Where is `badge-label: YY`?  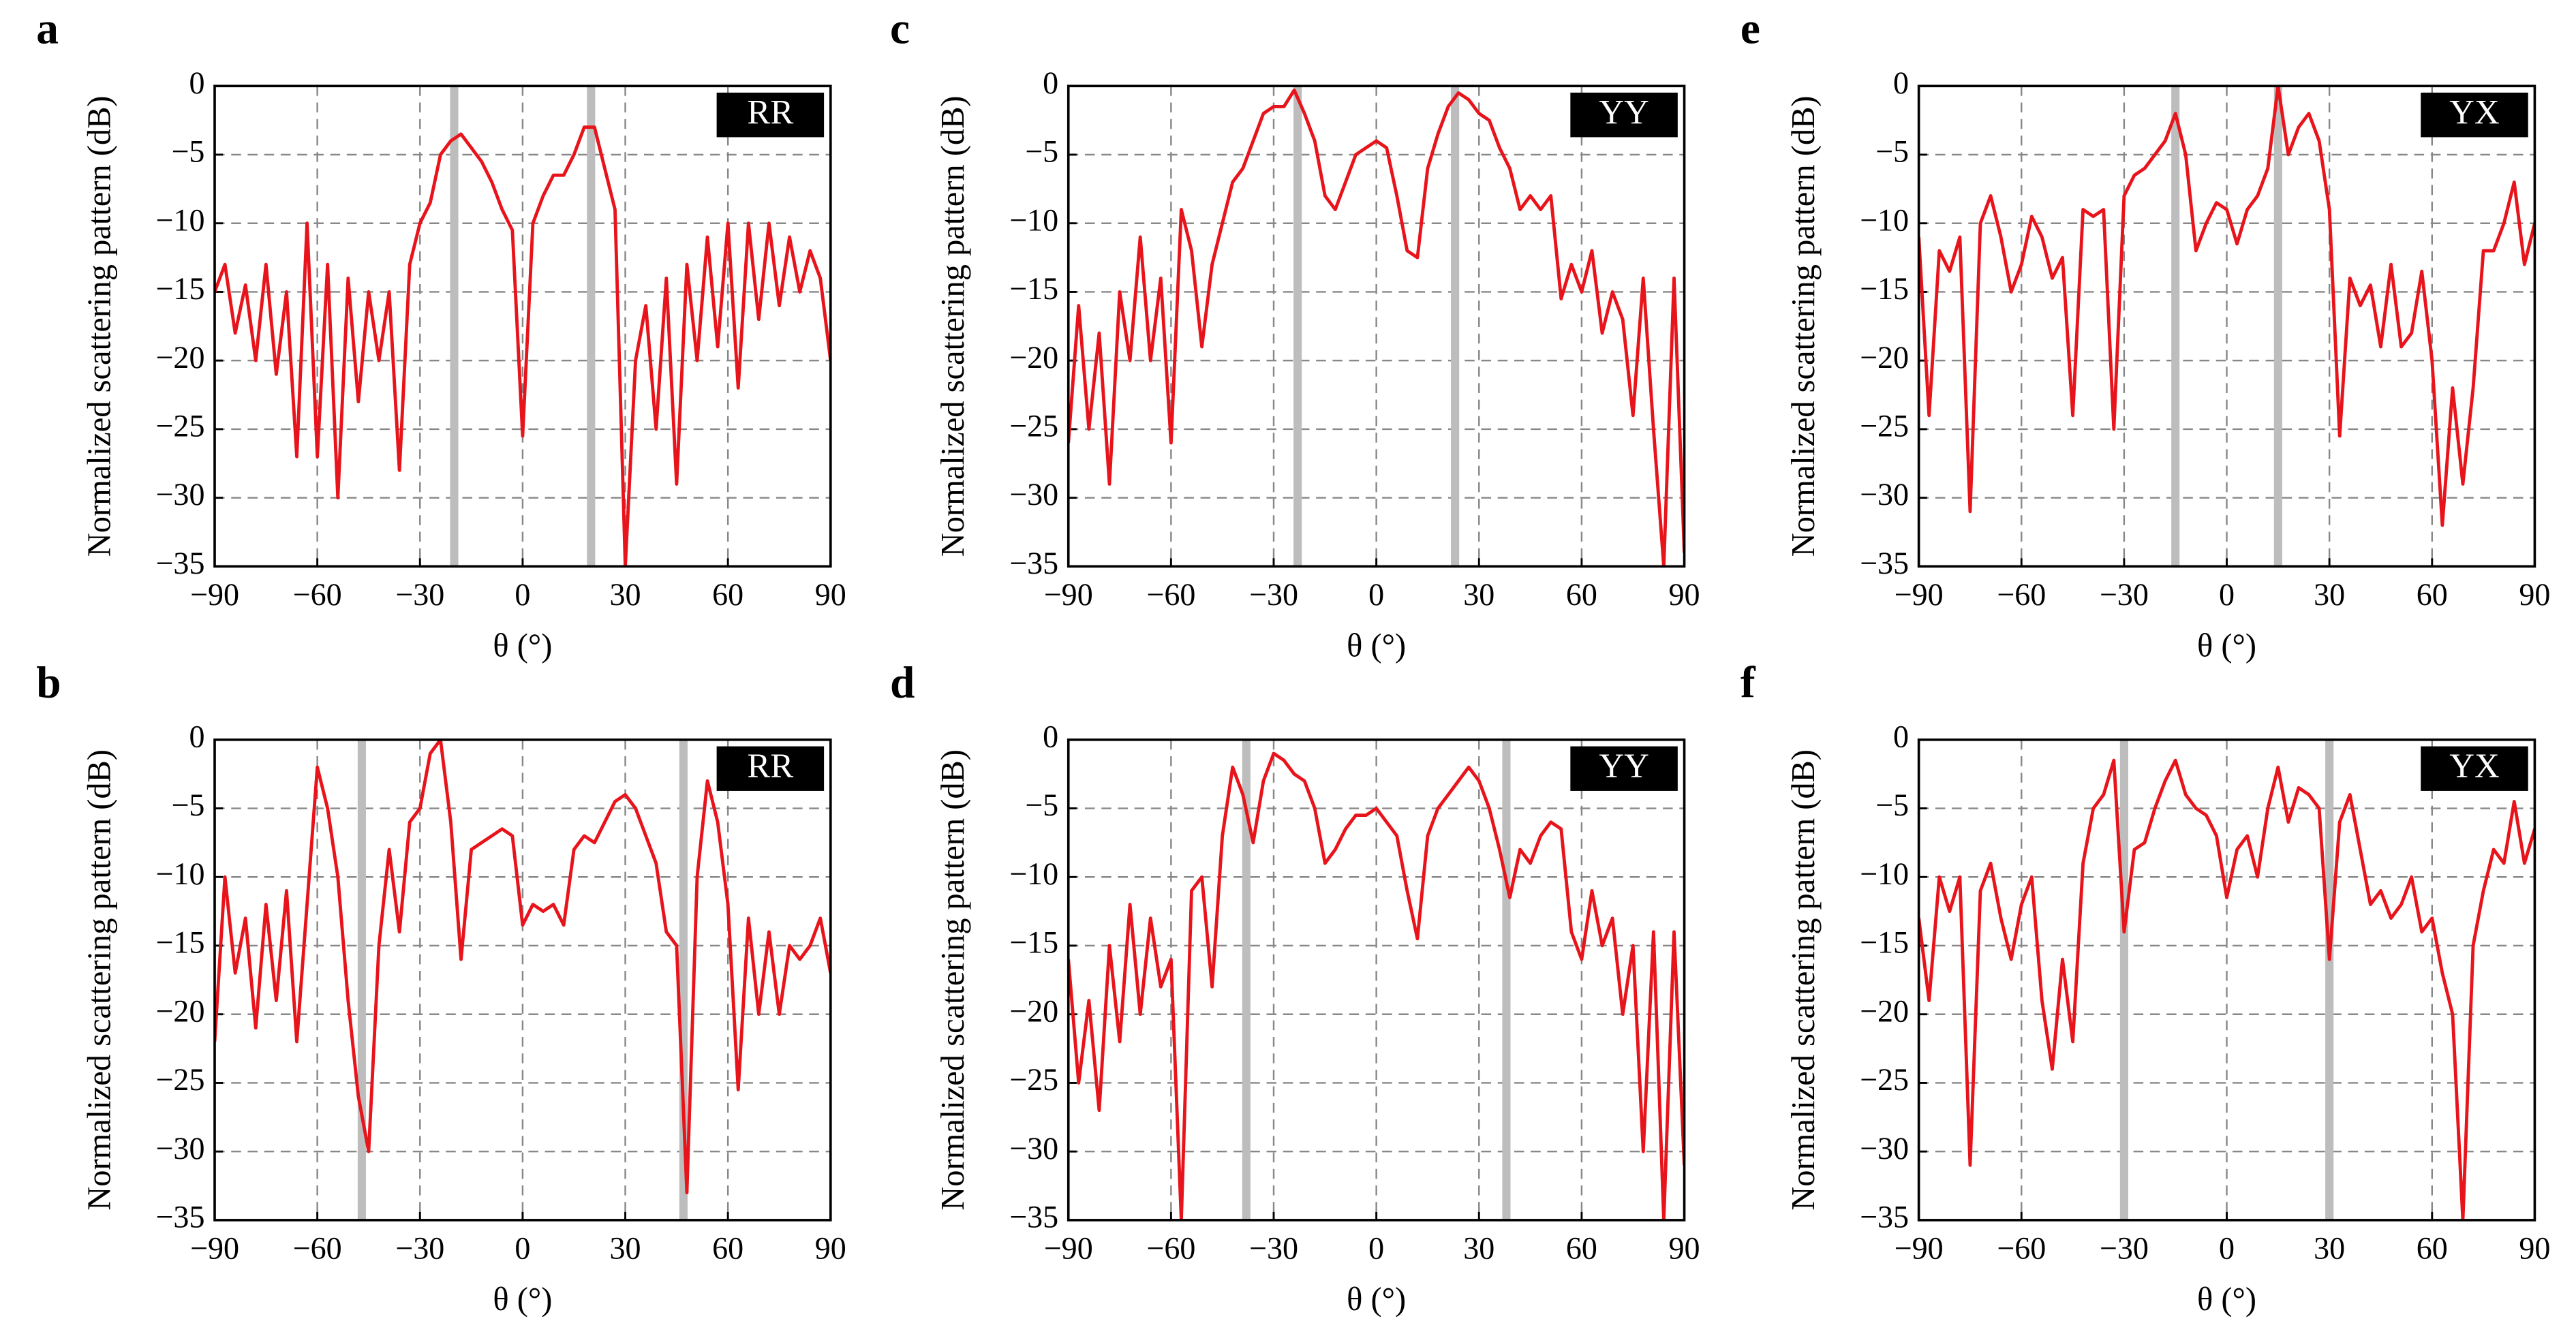 badge-label: YY is located at coordinates (1624, 766).